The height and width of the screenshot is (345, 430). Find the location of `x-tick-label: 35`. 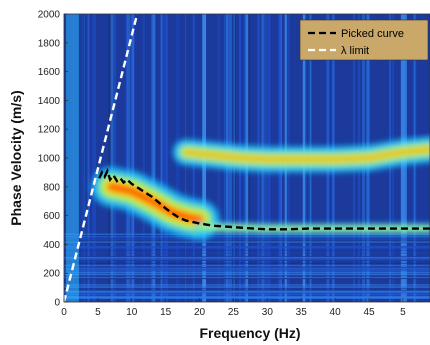

x-tick-label: 35 is located at coordinates (302, 312).